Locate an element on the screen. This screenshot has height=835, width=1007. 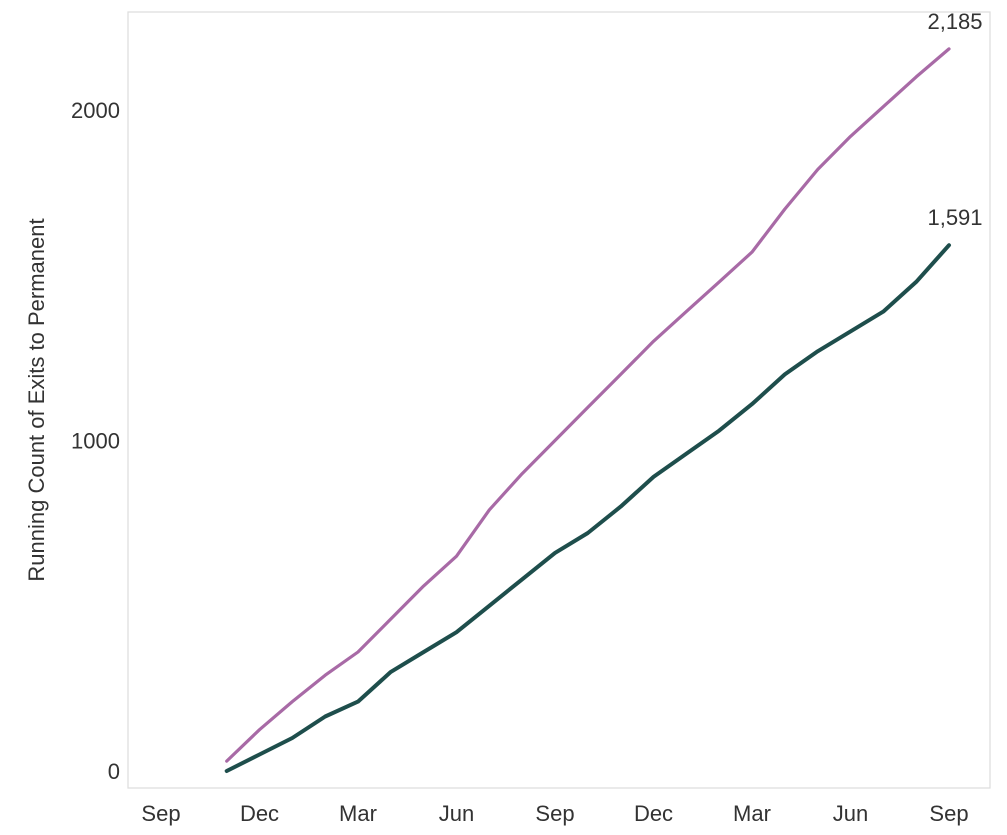
y-tick-label: 2000 is located at coordinates (95, 110).